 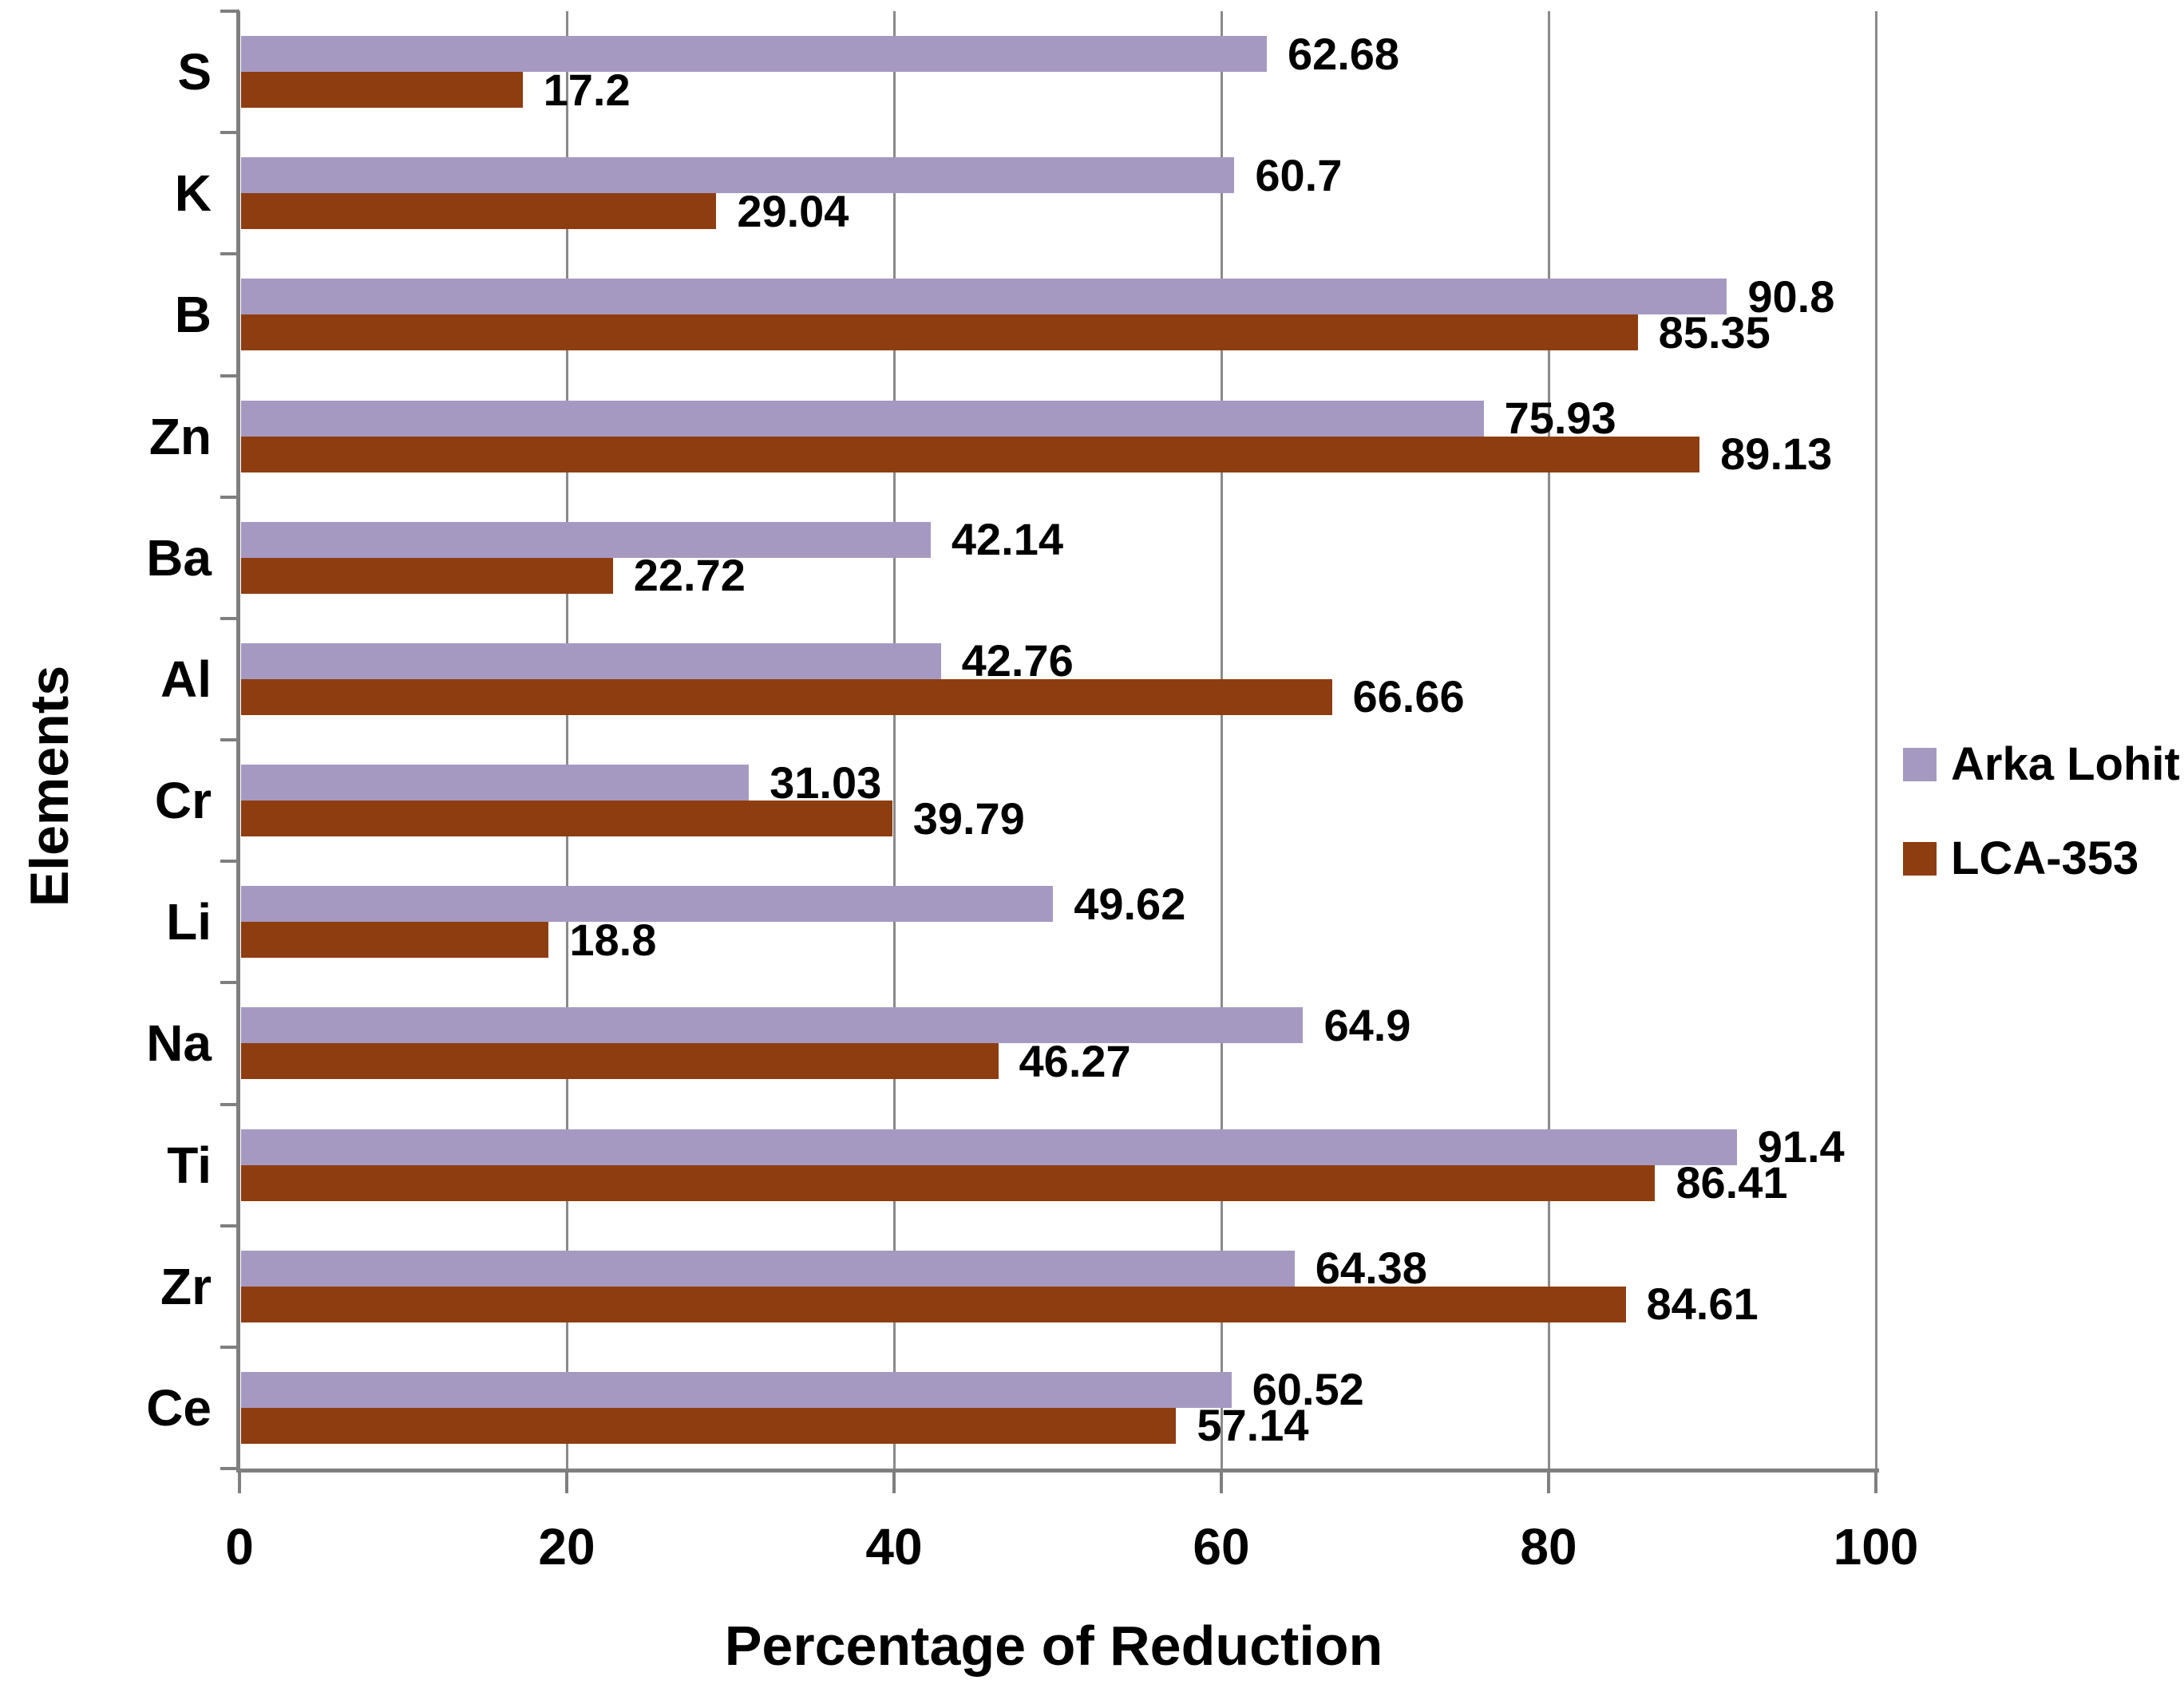 I want to click on bar-lca-353-B, so click(x=939, y=332).